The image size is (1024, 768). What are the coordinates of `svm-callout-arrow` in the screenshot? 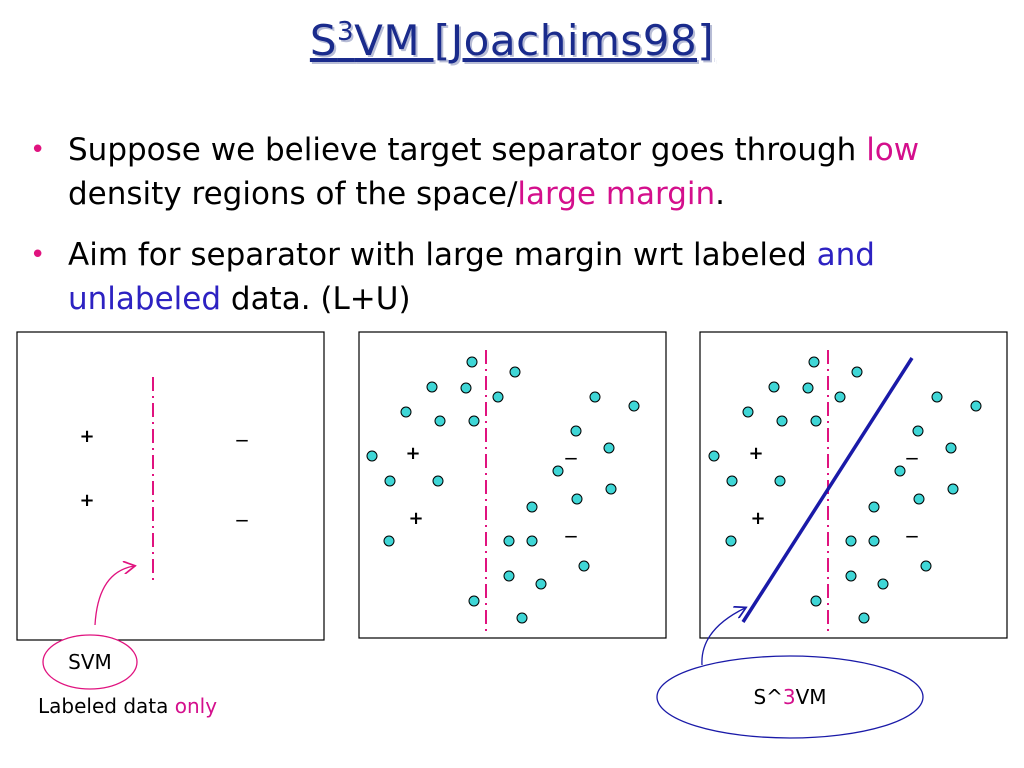 It's located at (114, 596).